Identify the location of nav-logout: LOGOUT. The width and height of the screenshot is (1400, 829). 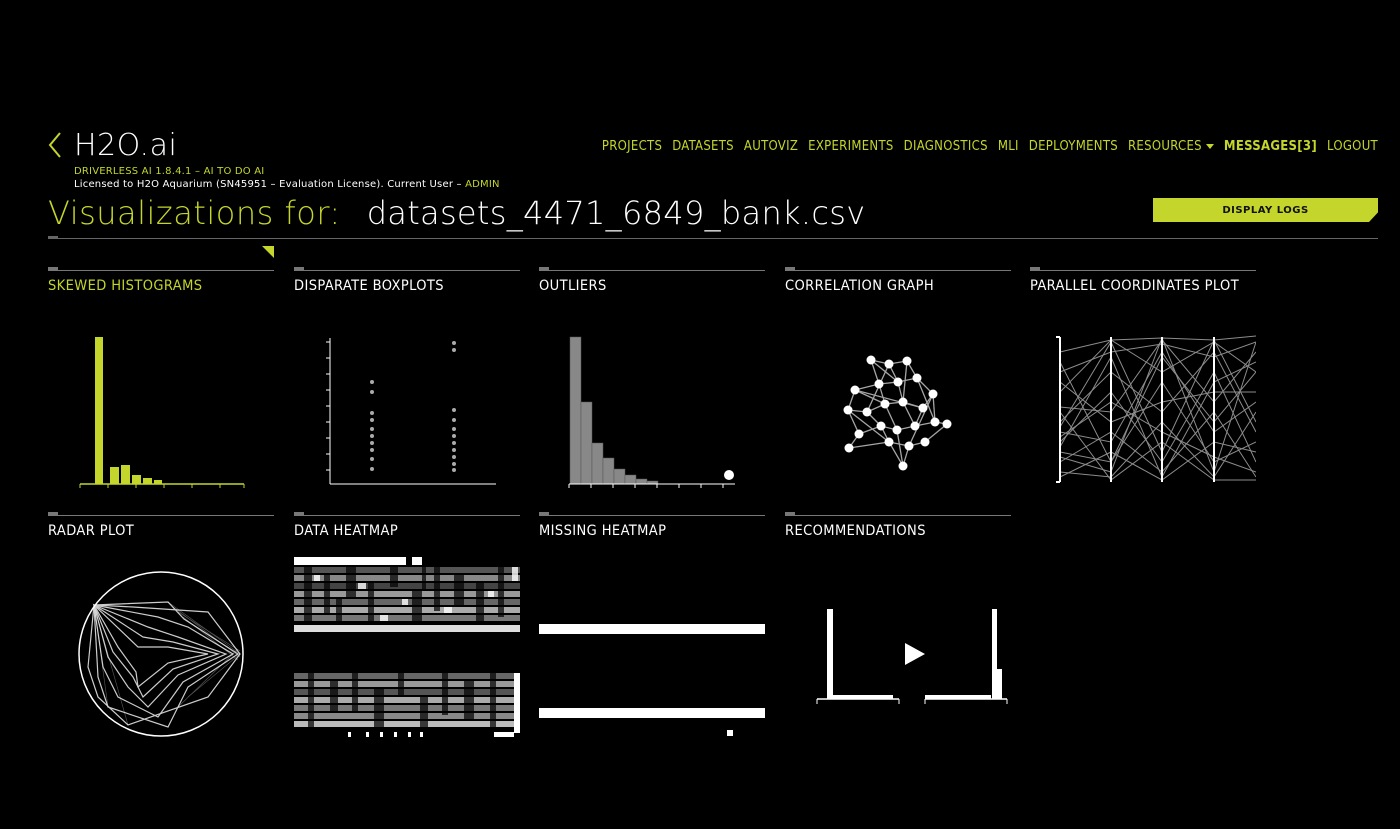
(1352, 146).